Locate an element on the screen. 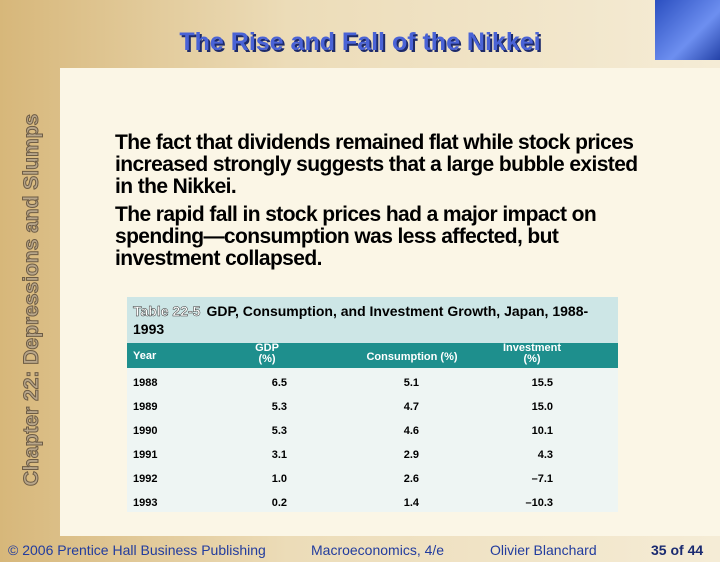 This screenshot has width=720, height=562. table-cell: 15.0 is located at coordinates (542, 407).